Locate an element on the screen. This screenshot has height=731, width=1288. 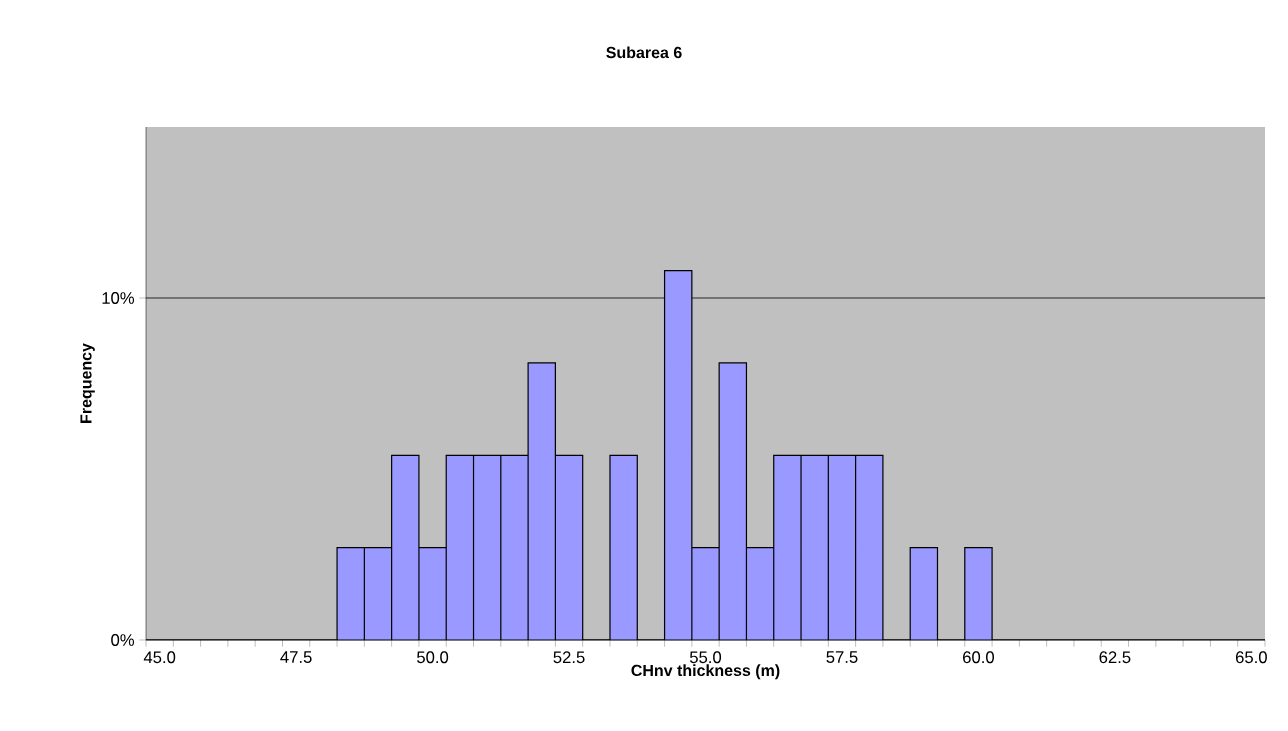
x-tick-label: 45.0 is located at coordinates (159, 657).